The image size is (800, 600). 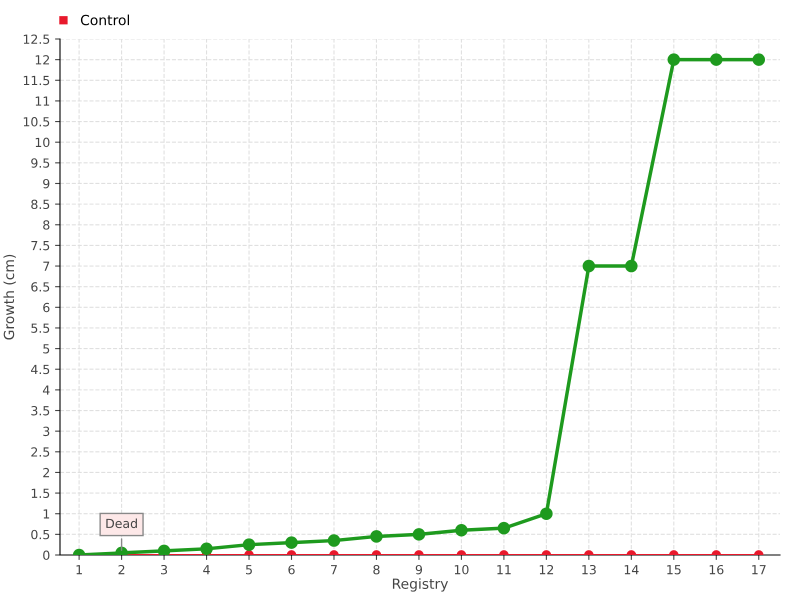 I want to click on x-tick-label: 2, so click(x=121, y=569).